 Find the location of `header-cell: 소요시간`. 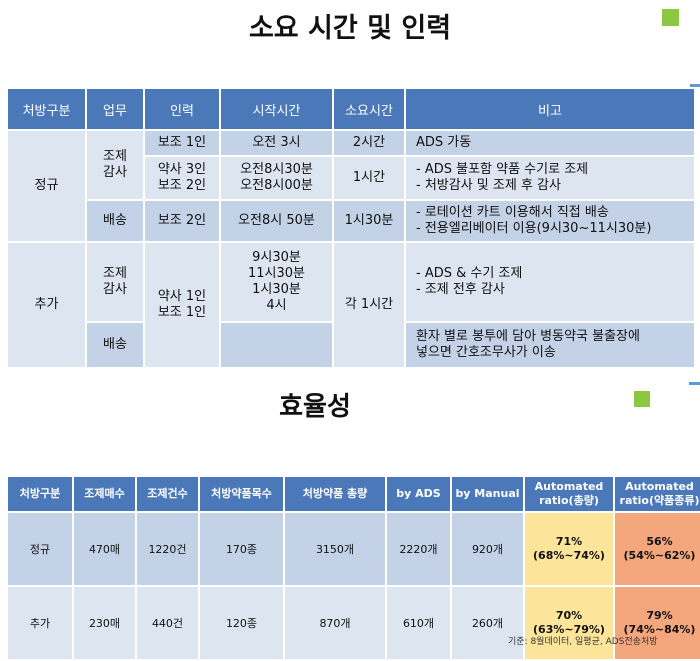

header-cell: 소요시간 is located at coordinates (369, 109).